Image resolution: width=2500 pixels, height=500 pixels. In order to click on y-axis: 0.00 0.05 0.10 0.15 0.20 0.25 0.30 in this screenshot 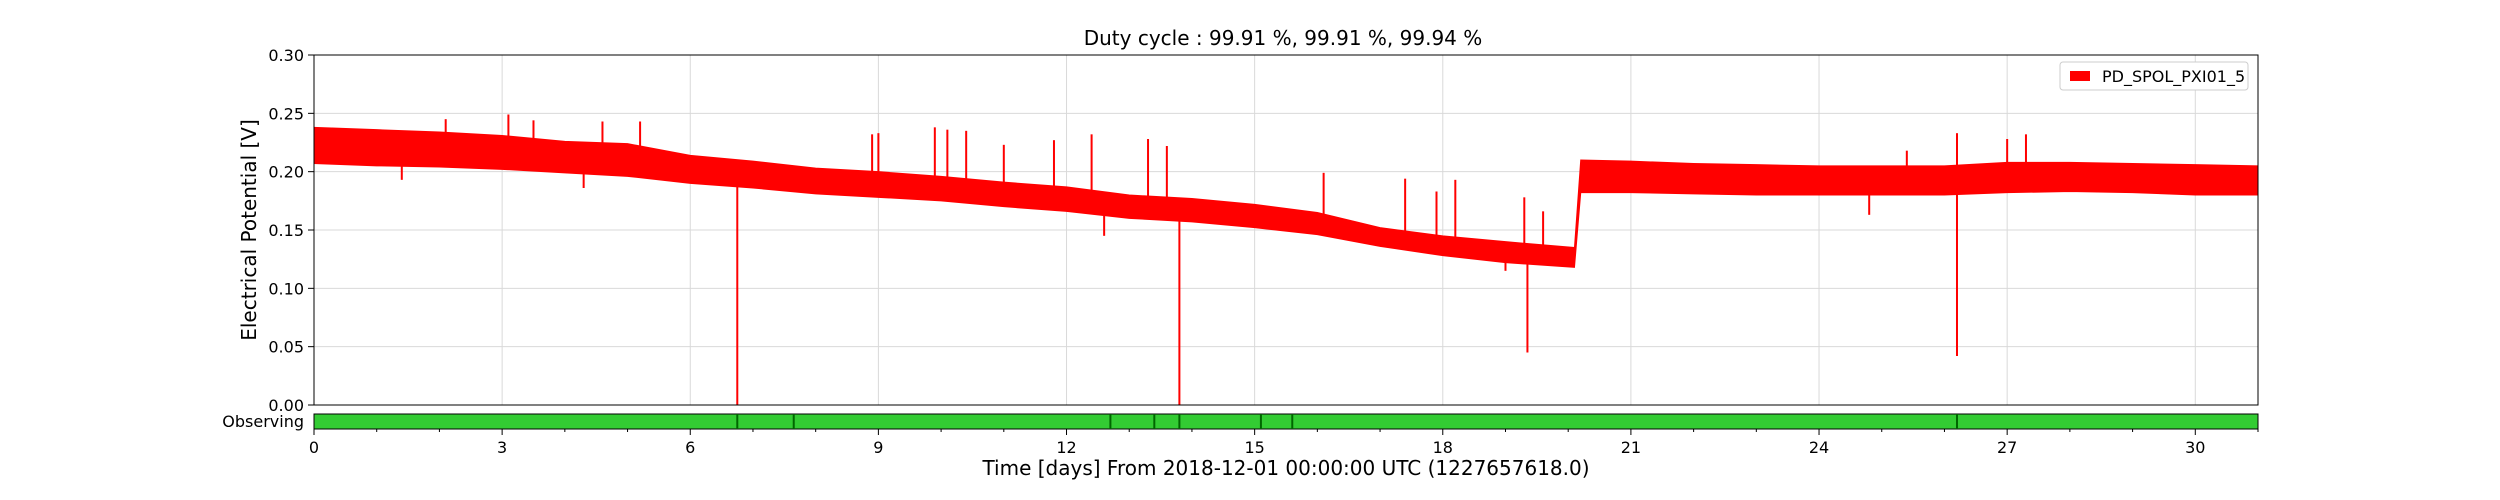, I will do `click(291, 230)`.